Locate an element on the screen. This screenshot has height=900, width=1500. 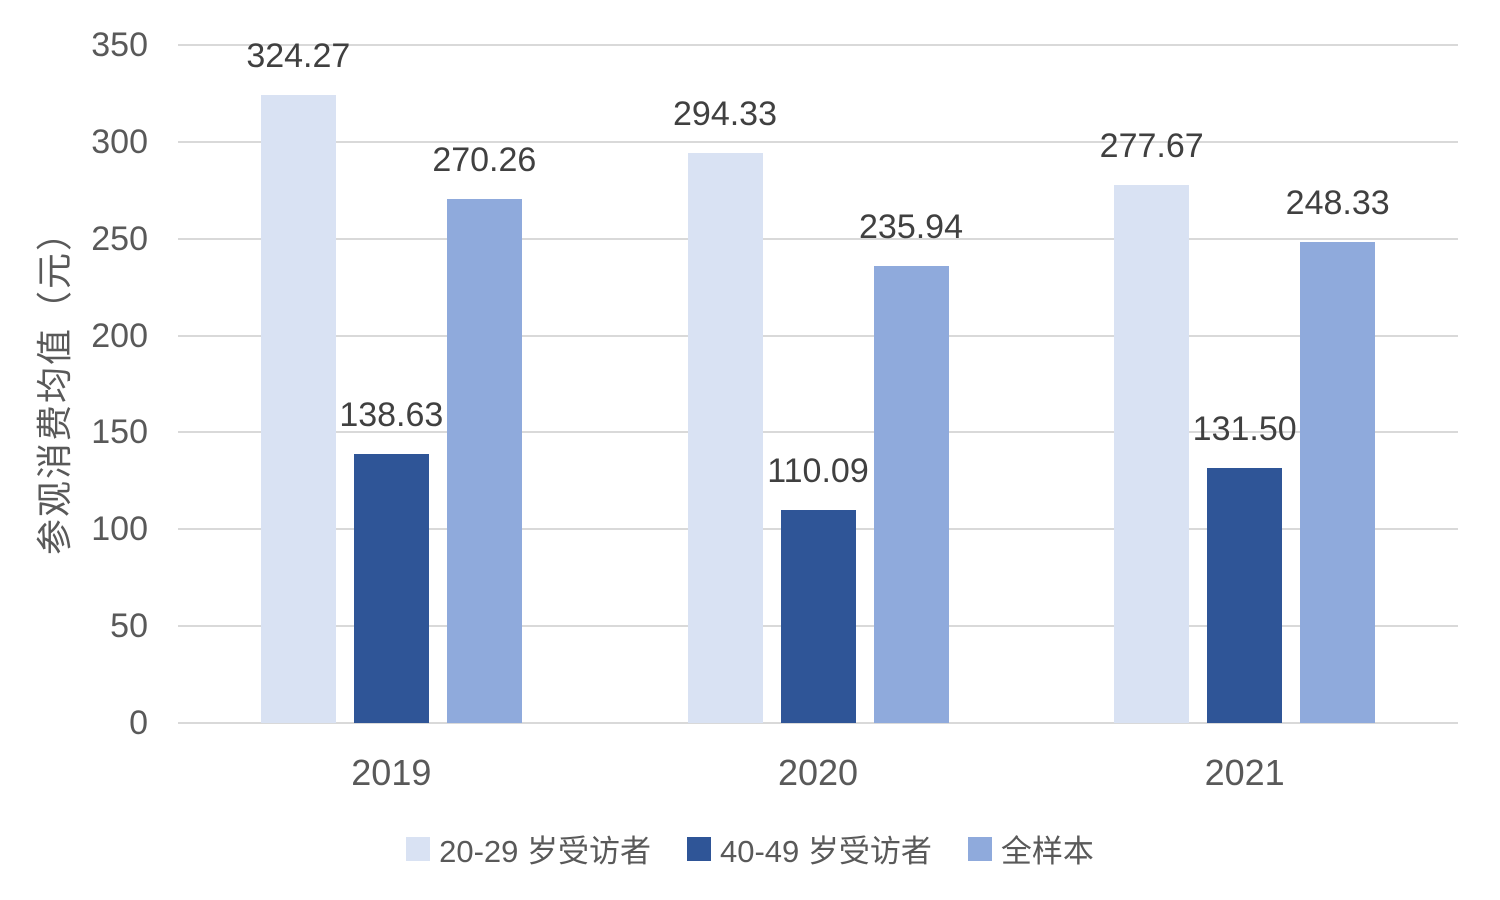
x-category-label: 2019 is located at coordinates (391, 772).